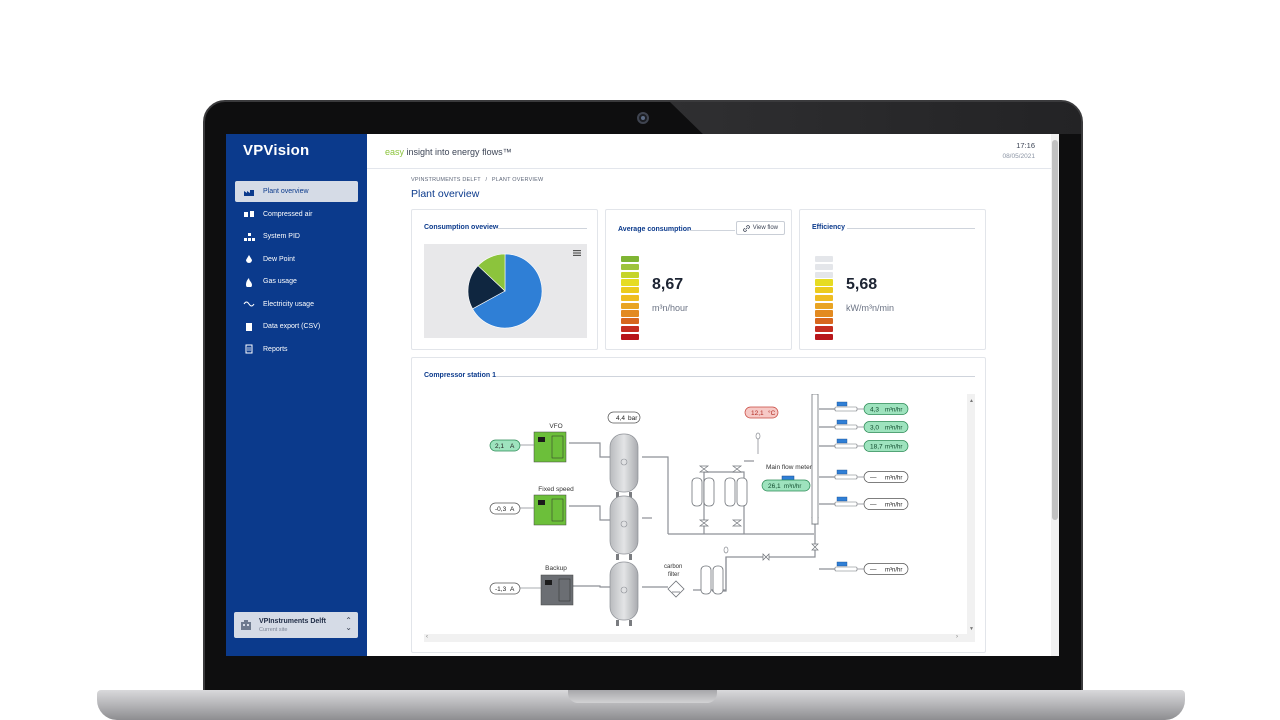  I want to click on page-scroll-thumb, so click(1055, 330).